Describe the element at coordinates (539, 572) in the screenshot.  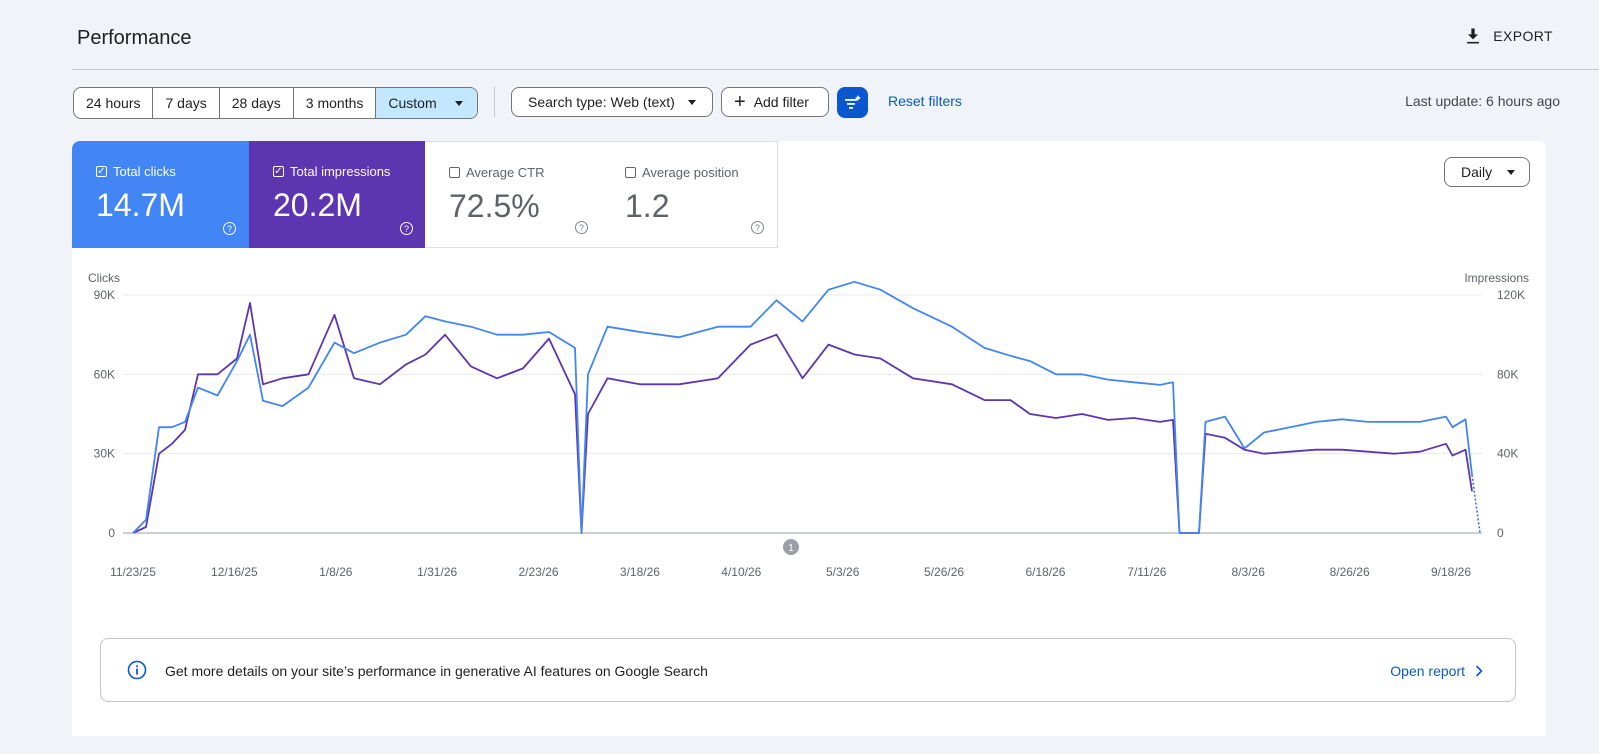
I see `x-tick-label: 2/23/26` at that location.